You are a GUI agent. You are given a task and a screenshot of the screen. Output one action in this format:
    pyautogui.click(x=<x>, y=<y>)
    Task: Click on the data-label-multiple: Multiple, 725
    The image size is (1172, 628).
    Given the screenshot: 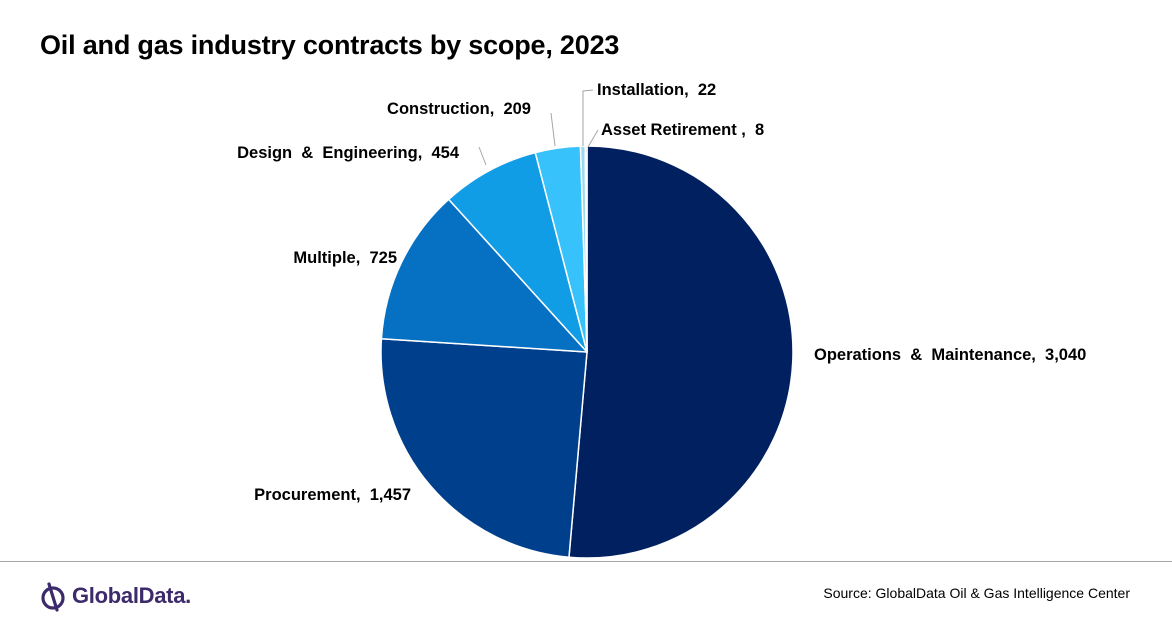 What is the action you would take?
    pyautogui.click(x=345, y=258)
    